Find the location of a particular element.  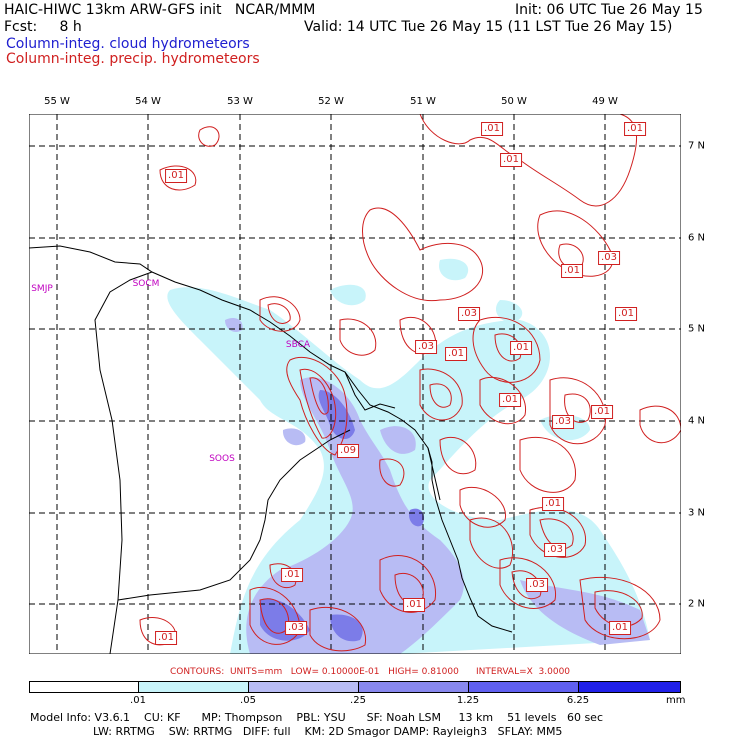

lat-label-5n: 5 N is located at coordinates (697, 329).